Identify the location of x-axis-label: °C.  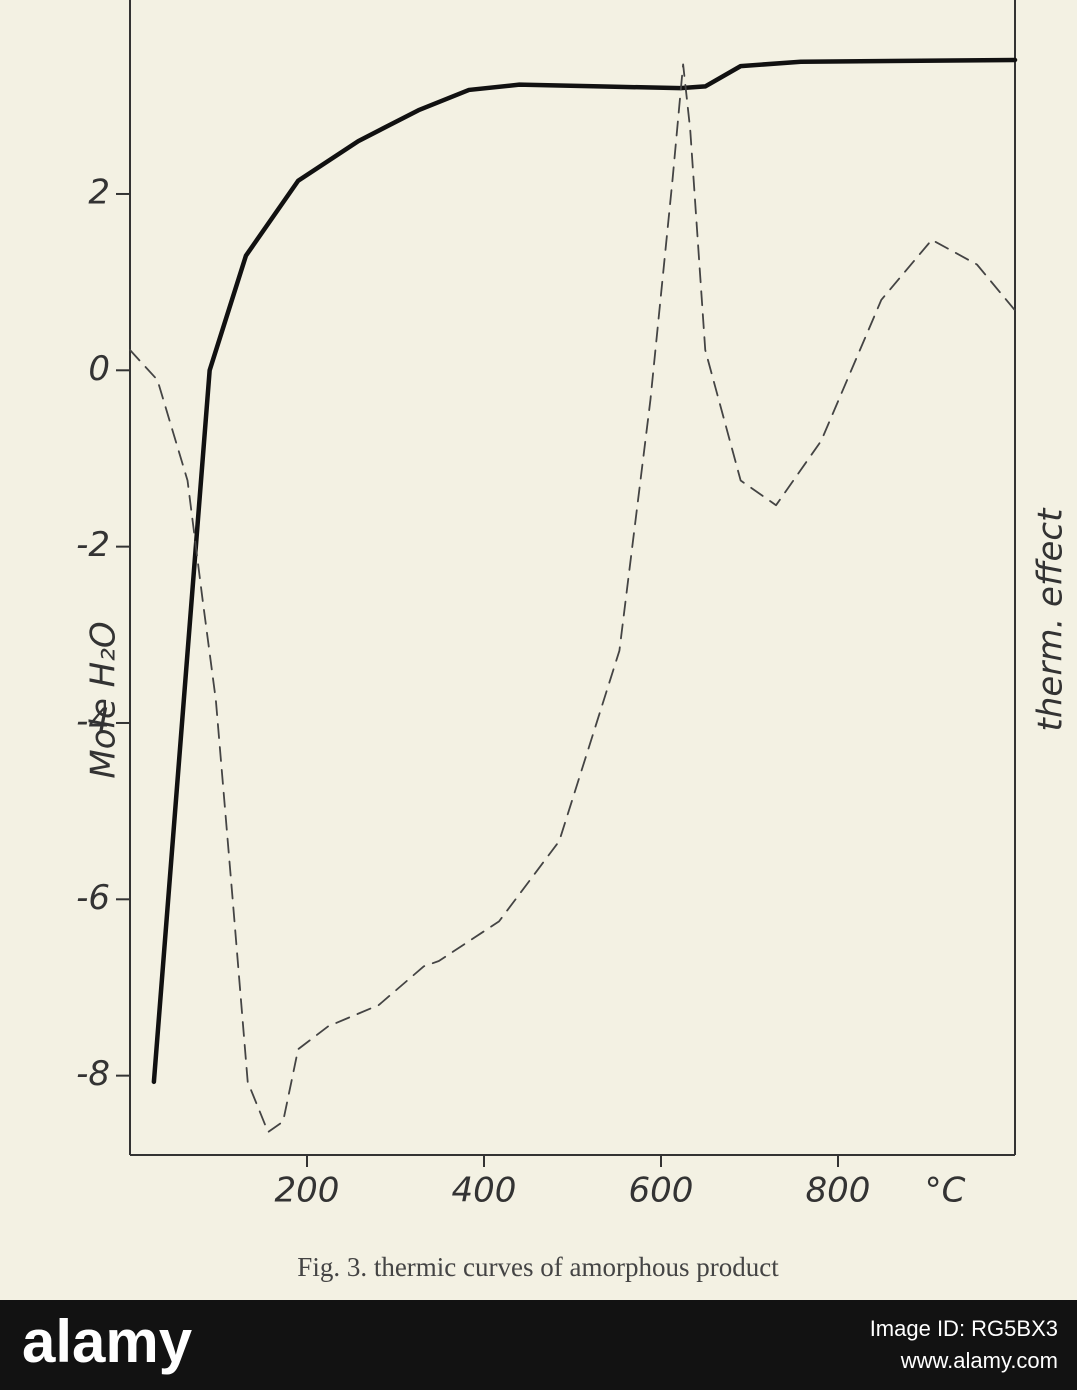
(945, 1191).